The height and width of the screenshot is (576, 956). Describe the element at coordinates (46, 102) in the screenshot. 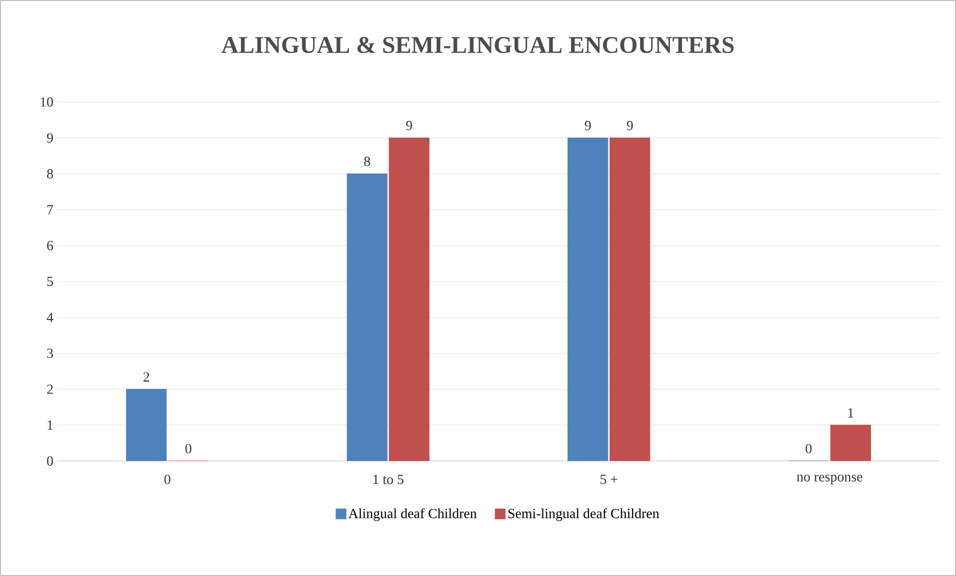

I see `y-tick-label: 10` at that location.